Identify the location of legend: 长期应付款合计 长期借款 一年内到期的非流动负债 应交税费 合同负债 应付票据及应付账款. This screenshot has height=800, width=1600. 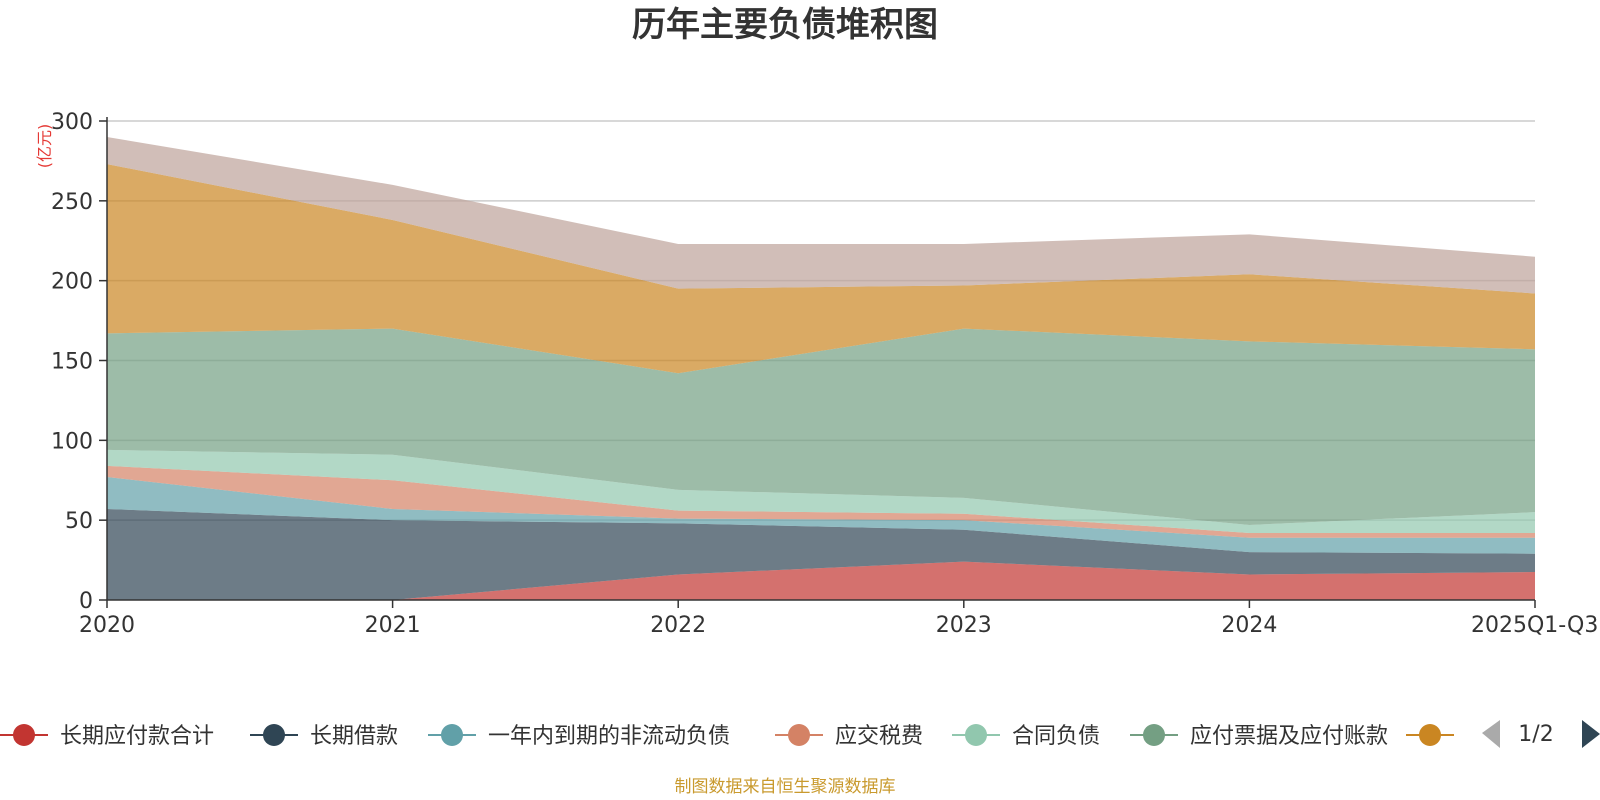
(727, 736).